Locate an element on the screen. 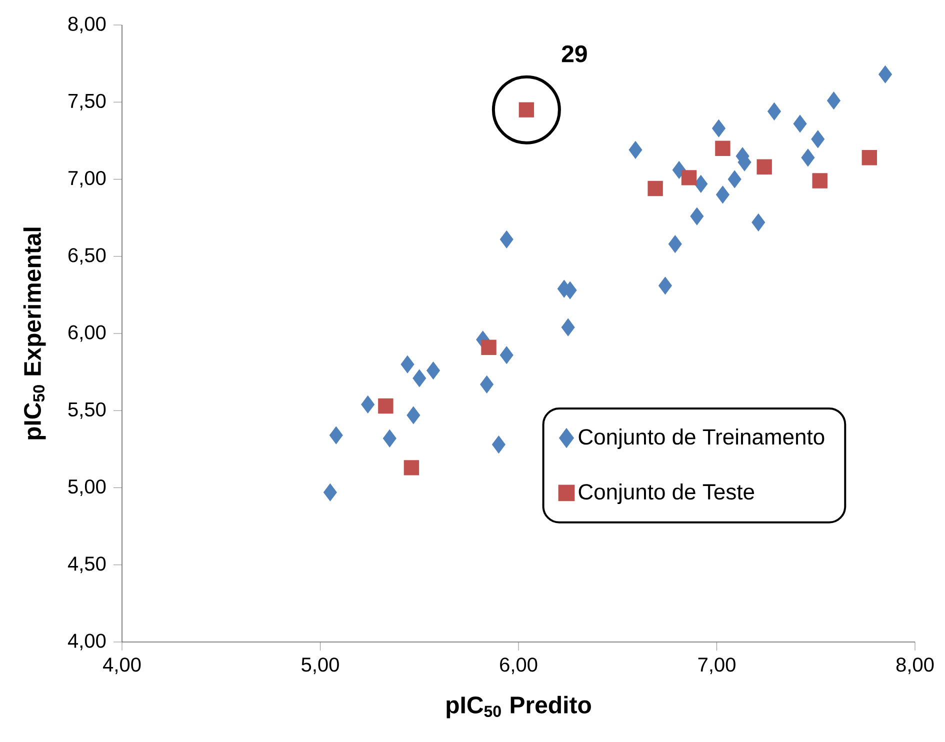  y-tick-label: 4,50 is located at coordinates (87, 565).